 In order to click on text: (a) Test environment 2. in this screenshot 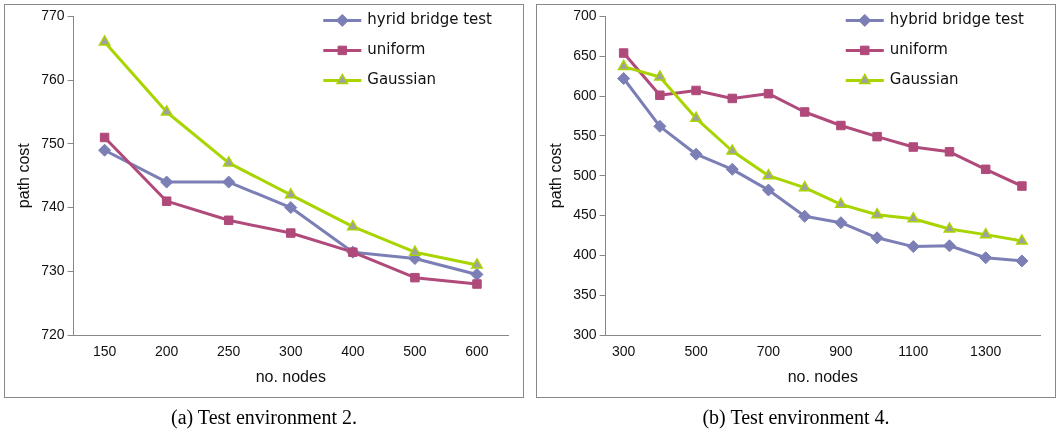, I will do `click(264, 417)`.